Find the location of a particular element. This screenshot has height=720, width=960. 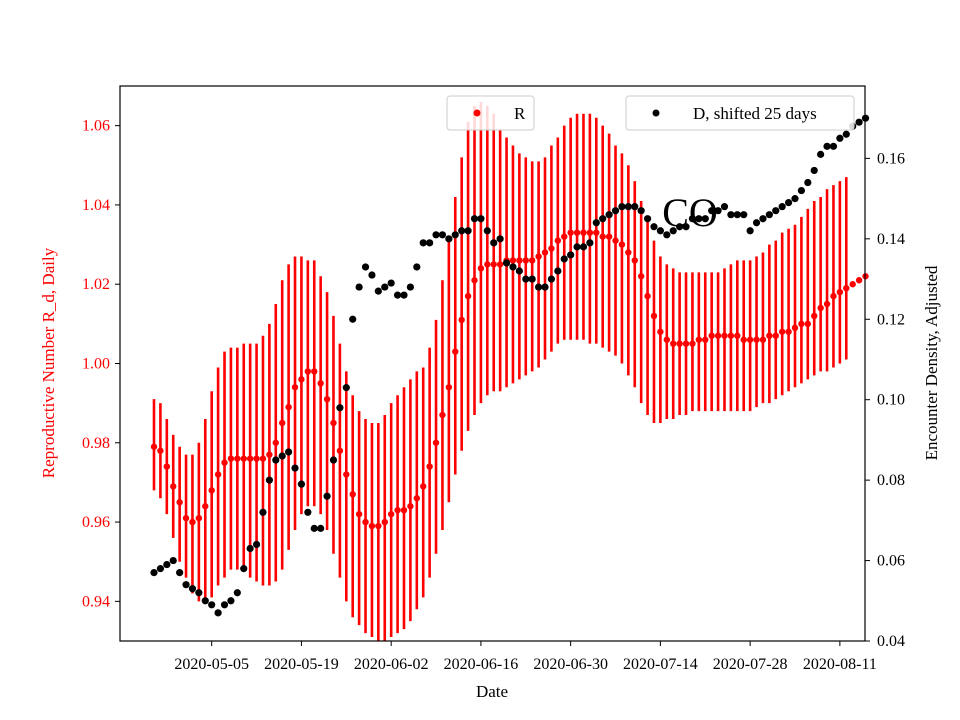

legend-d-box is located at coordinates (740, 113).